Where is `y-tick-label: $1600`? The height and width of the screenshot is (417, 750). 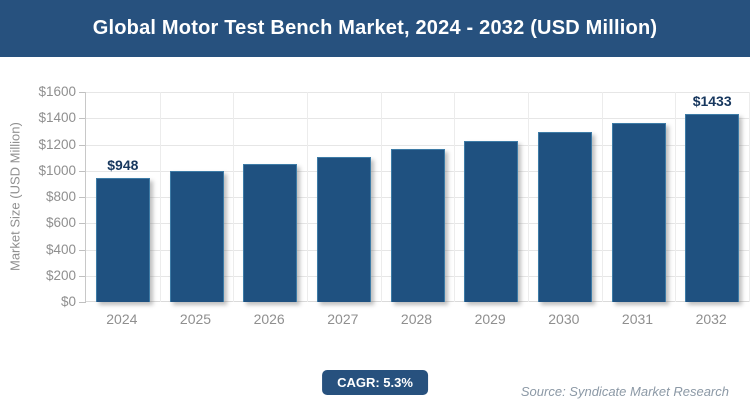
y-tick-label: $1600 is located at coordinates (57, 91).